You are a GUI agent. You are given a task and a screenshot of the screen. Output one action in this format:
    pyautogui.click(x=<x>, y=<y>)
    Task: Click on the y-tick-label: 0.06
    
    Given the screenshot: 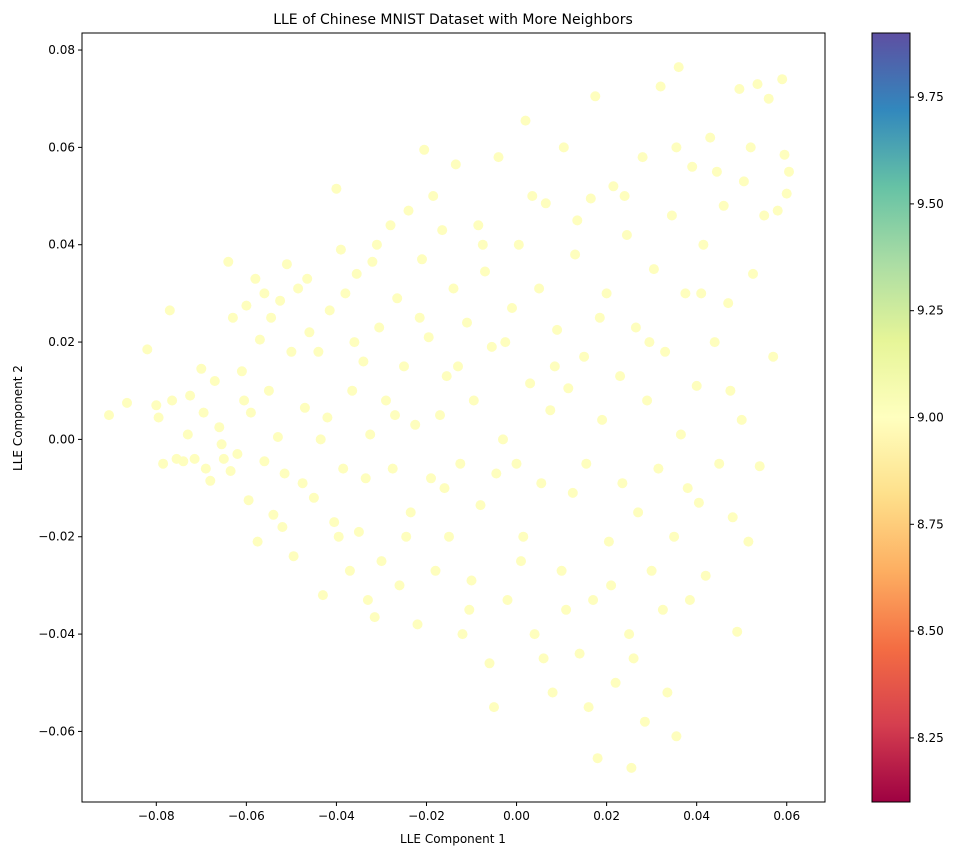 What is the action you would take?
    pyautogui.click(x=61, y=147)
    